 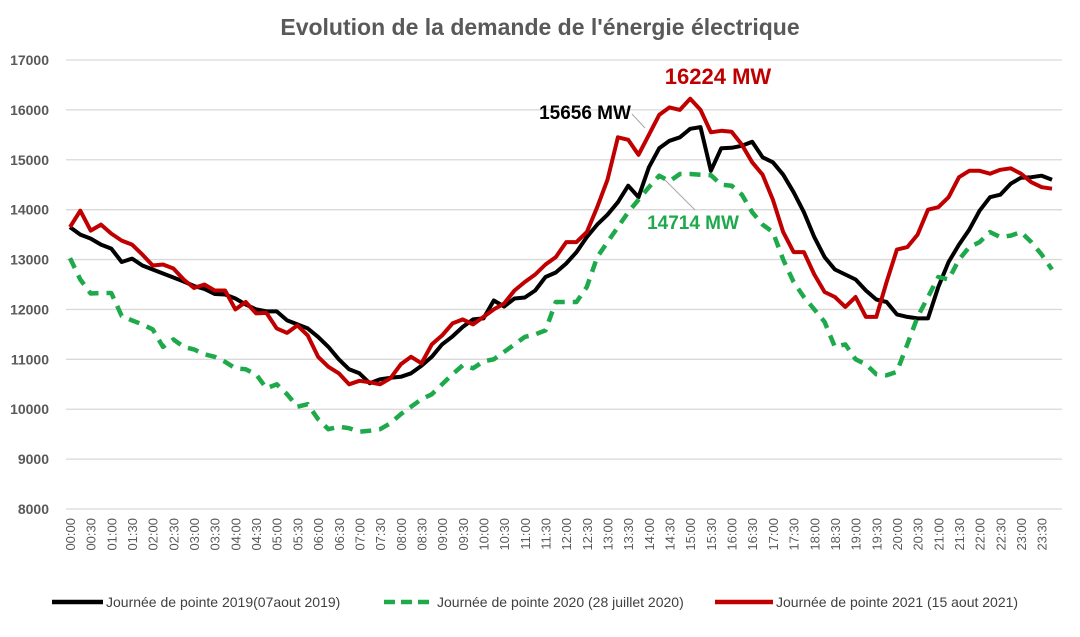 I want to click on x-tick-label: 12:00, so click(x=566, y=534).